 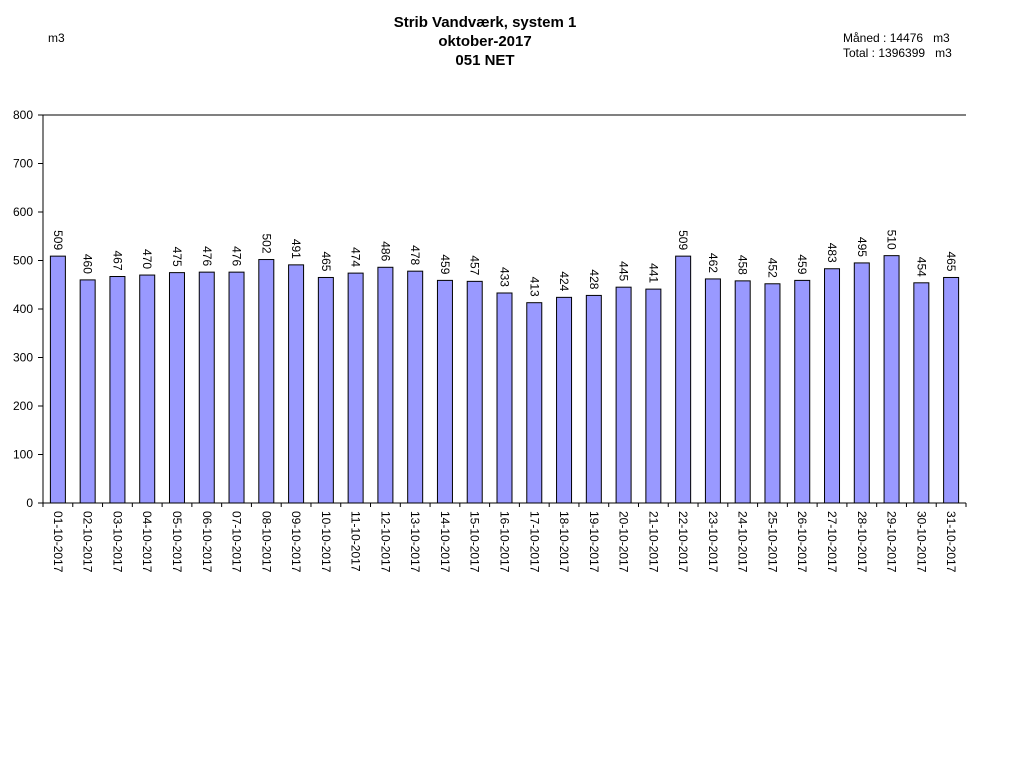 I want to click on y-tick-label: 100, so click(x=23, y=455).